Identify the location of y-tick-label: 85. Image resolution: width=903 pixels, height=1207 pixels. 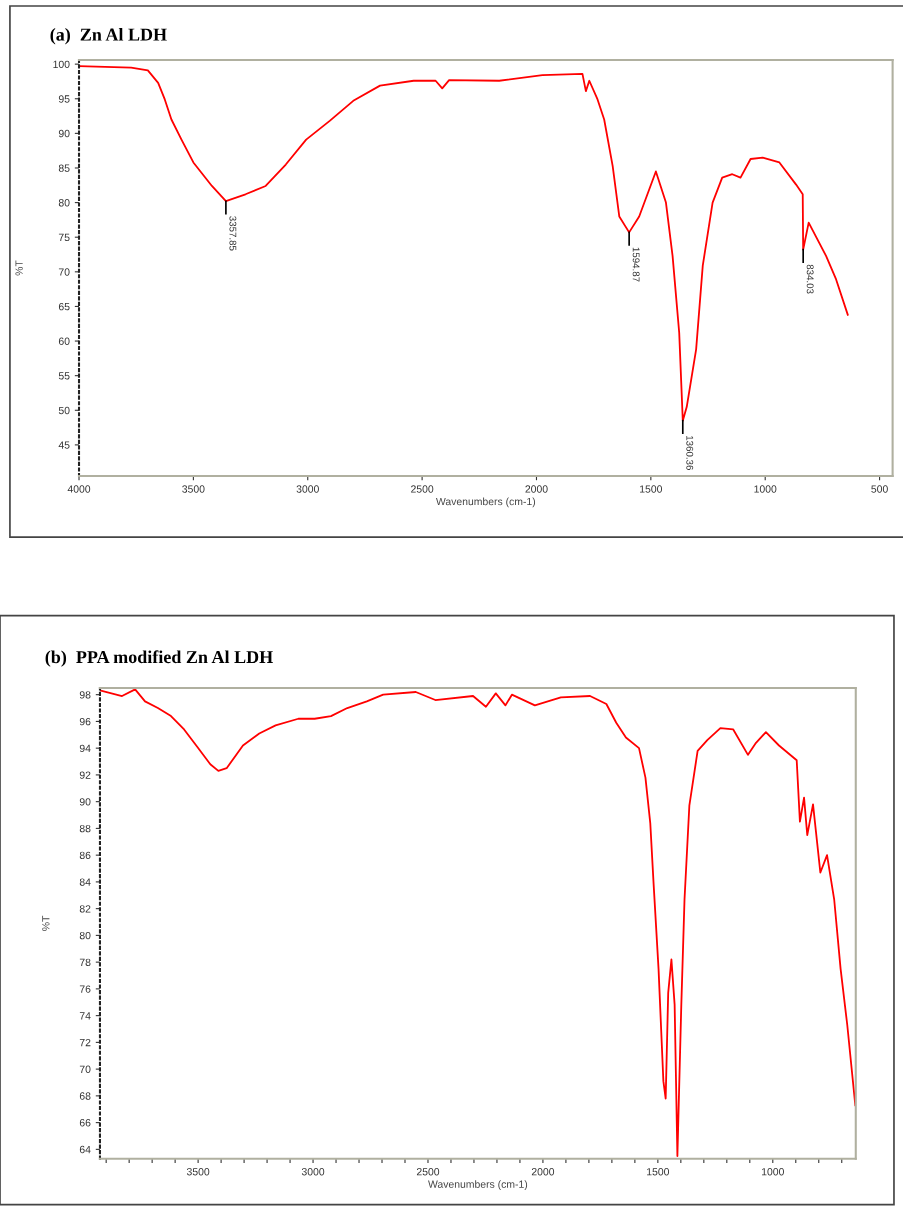
(64, 168).